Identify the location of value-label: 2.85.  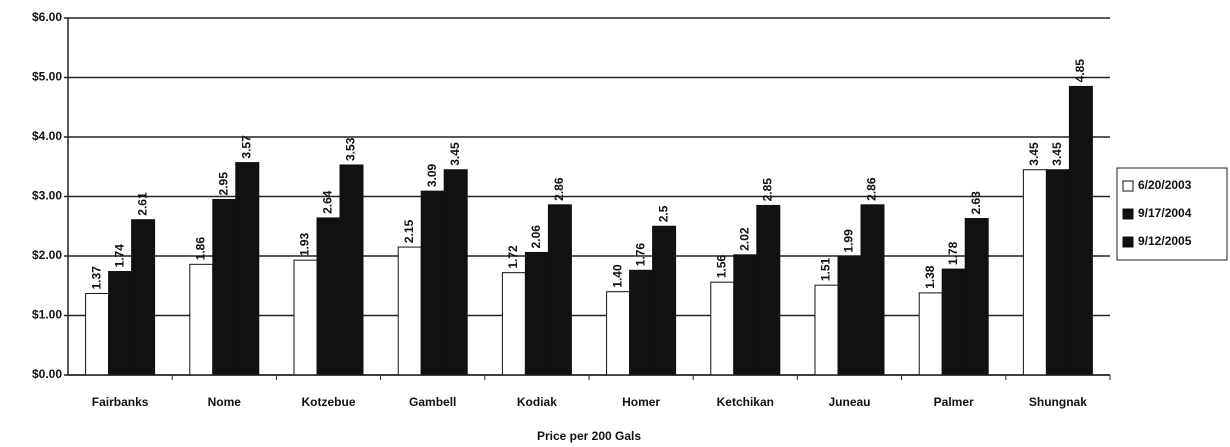
(767, 190).